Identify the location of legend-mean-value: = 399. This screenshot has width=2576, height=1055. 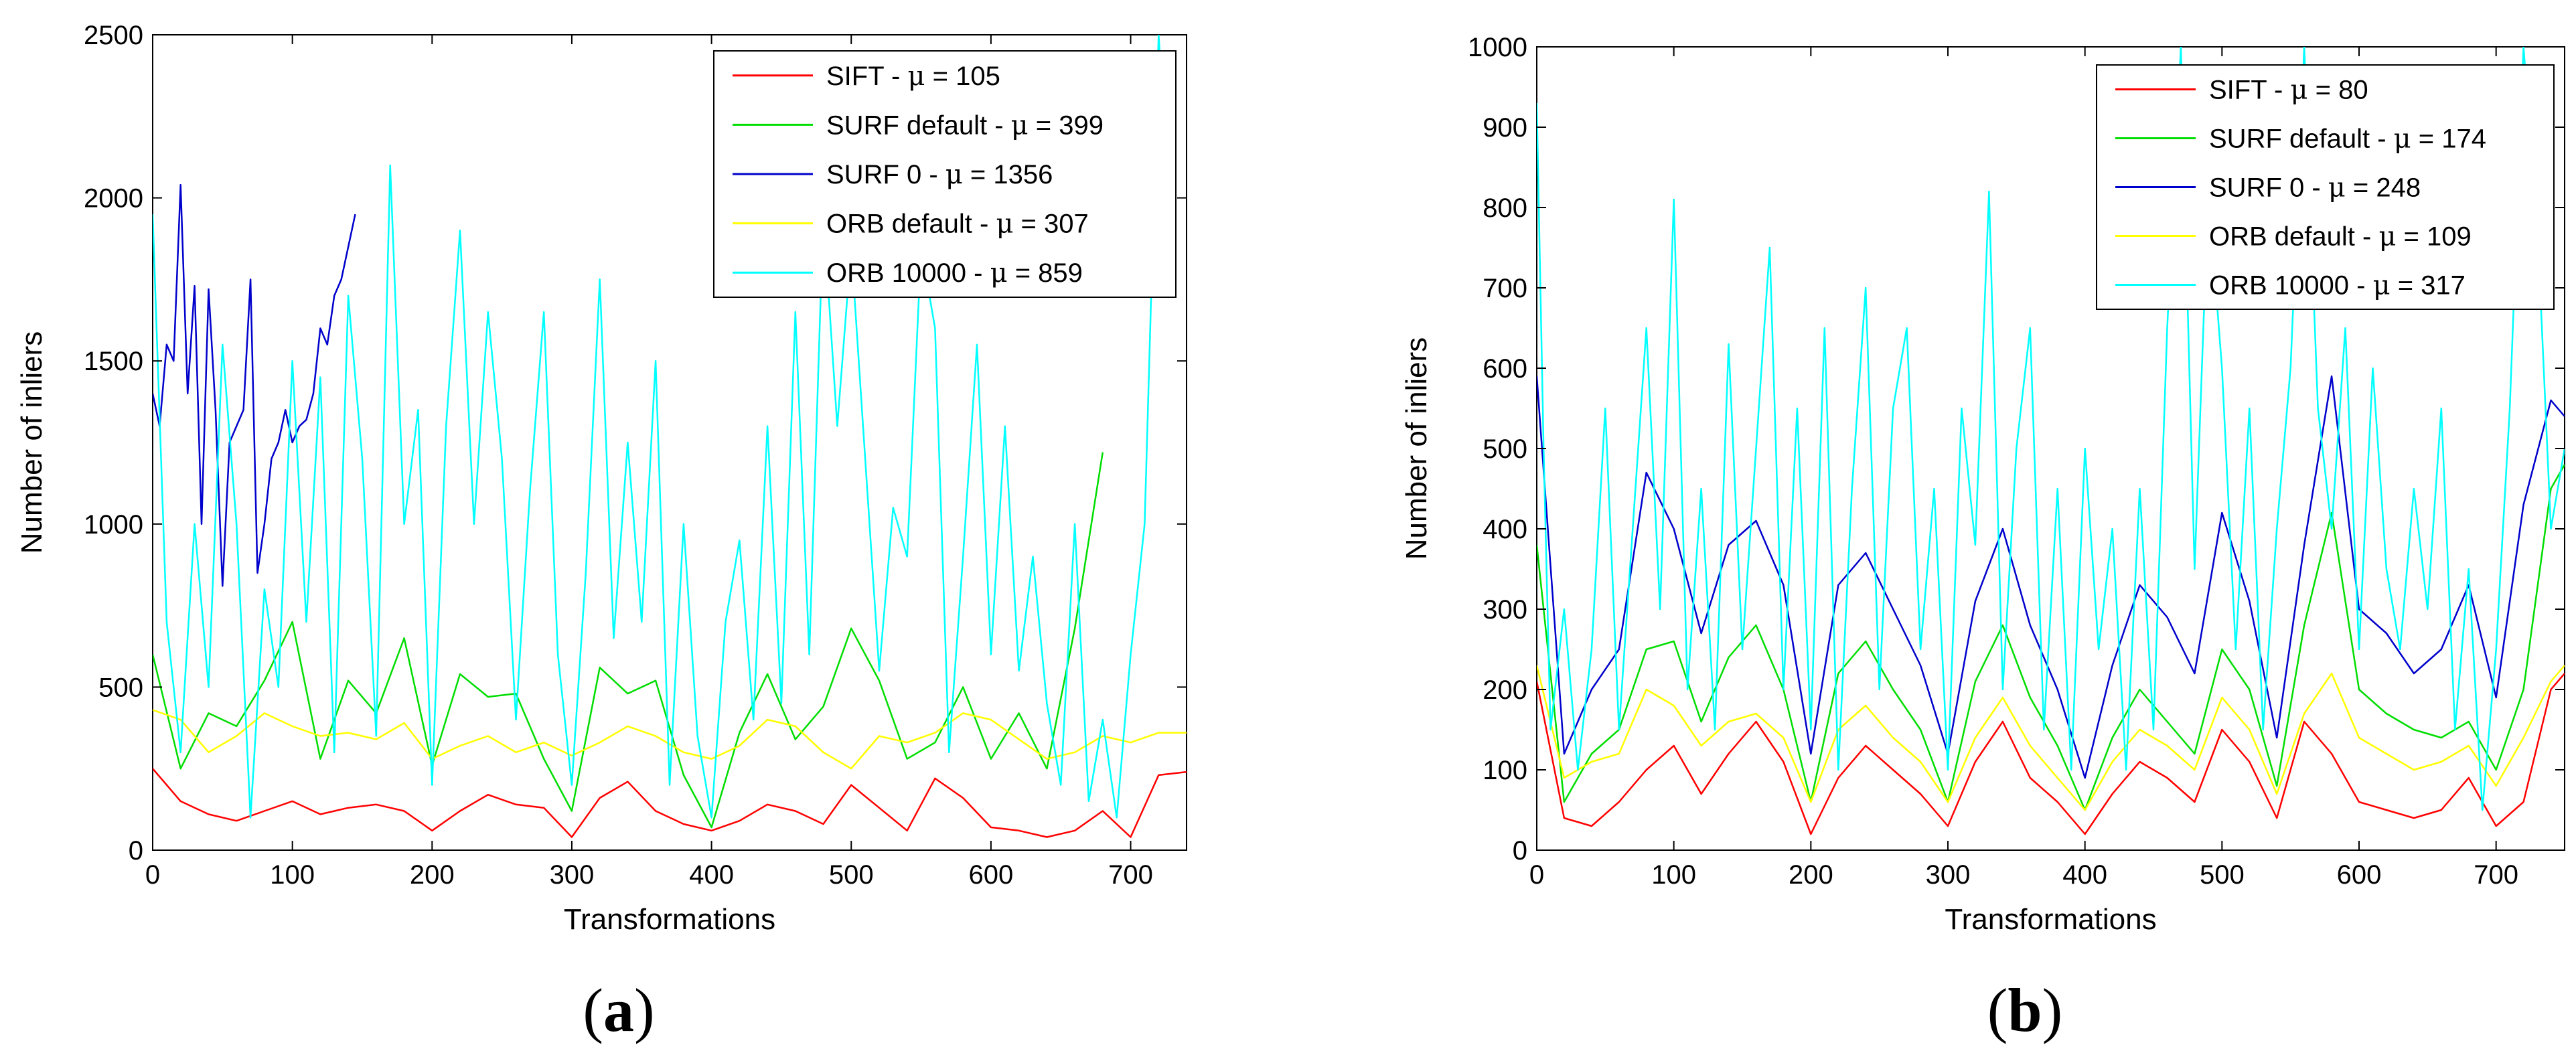
(1066, 125).